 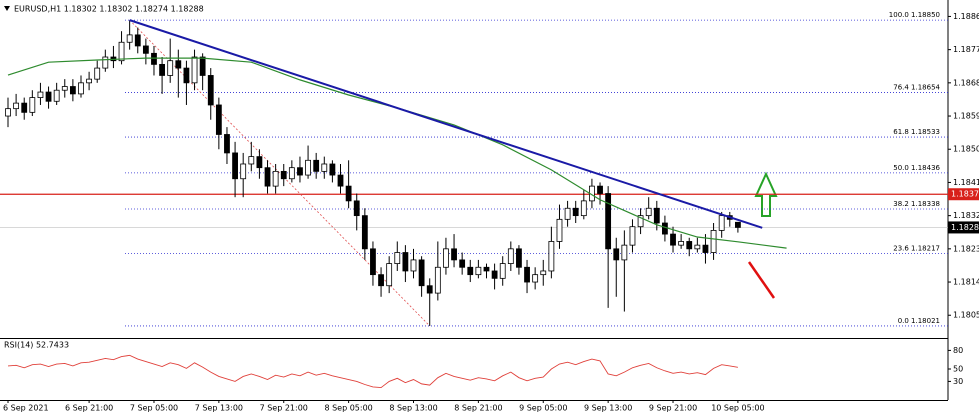 What do you see at coordinates (966, 49) in the screenshot?
I see `y-tick-label: 1.18770` at bounding box center [966, 49].